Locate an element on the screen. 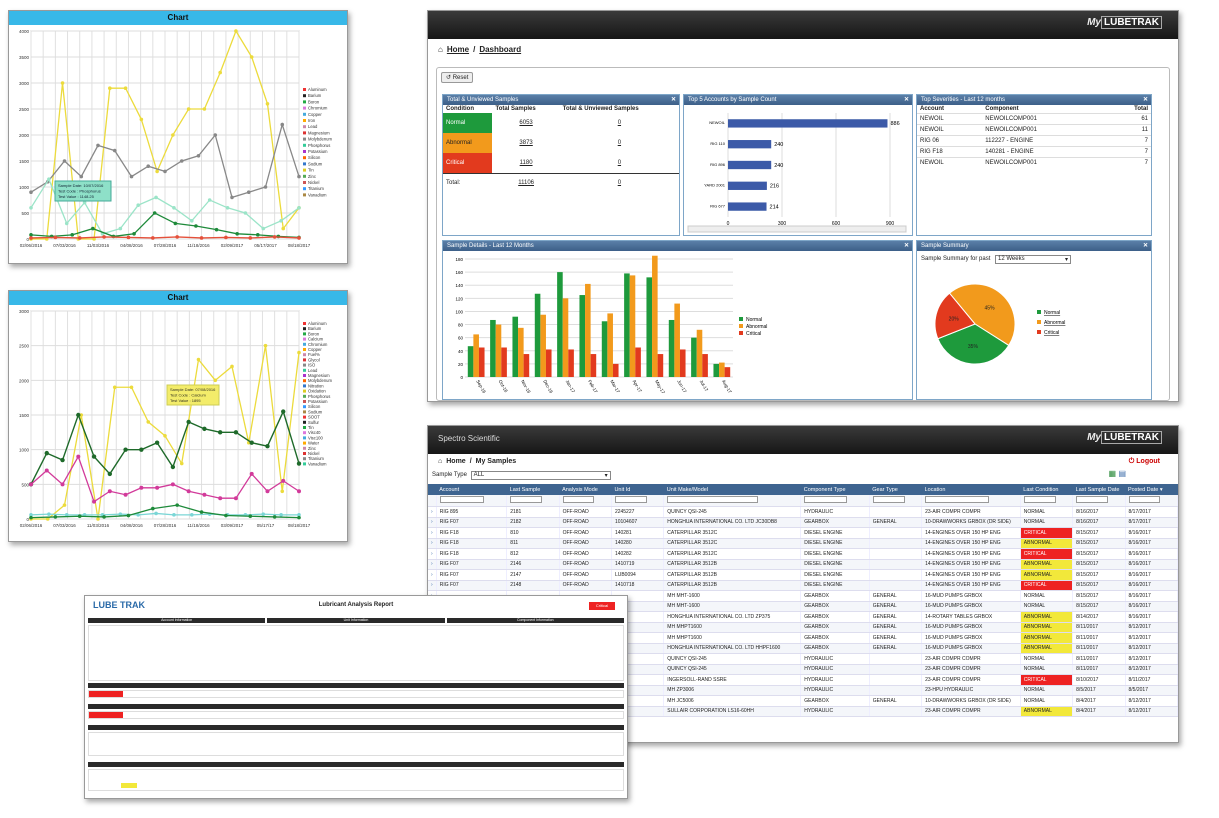 The width and height of the screenshot is (1219, 818). y-tick-label: 4000 is located at coordinates (24, 31).